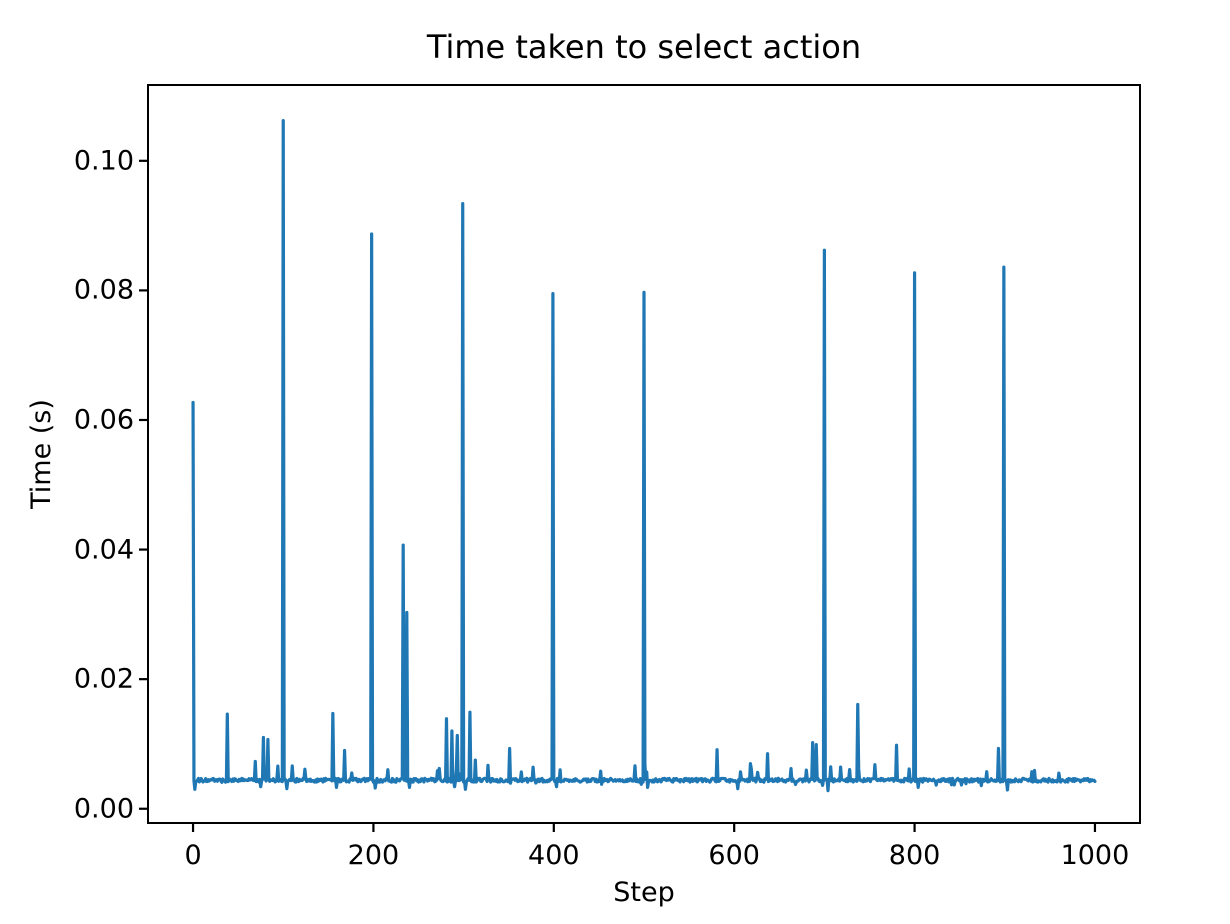 This screenshot has width=1230, height=924. I want to click on x-tick-label: 0, so click(193, 855).